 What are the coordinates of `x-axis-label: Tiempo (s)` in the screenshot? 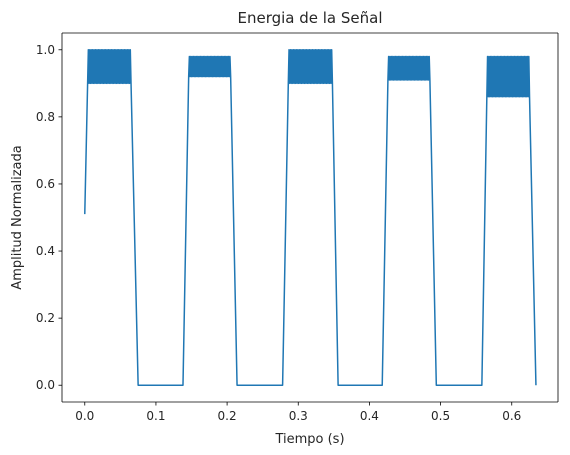 It's located at (309, 439).